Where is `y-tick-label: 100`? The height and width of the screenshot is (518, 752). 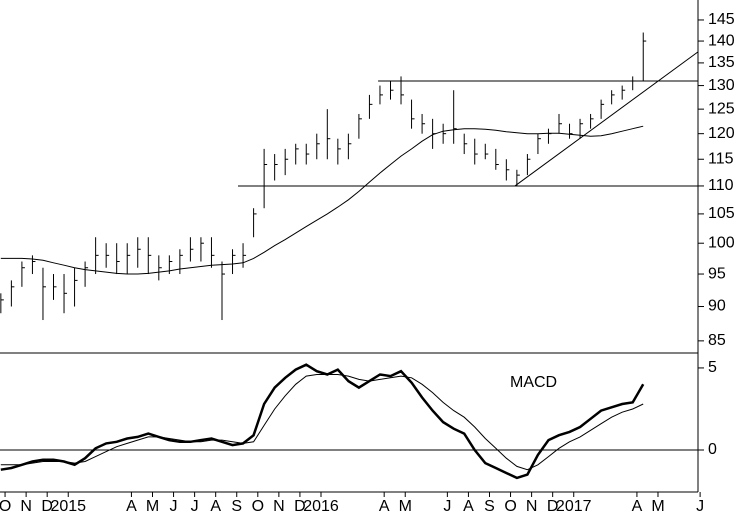
y-tick-label: 100 is located at coordinates (721, 242).